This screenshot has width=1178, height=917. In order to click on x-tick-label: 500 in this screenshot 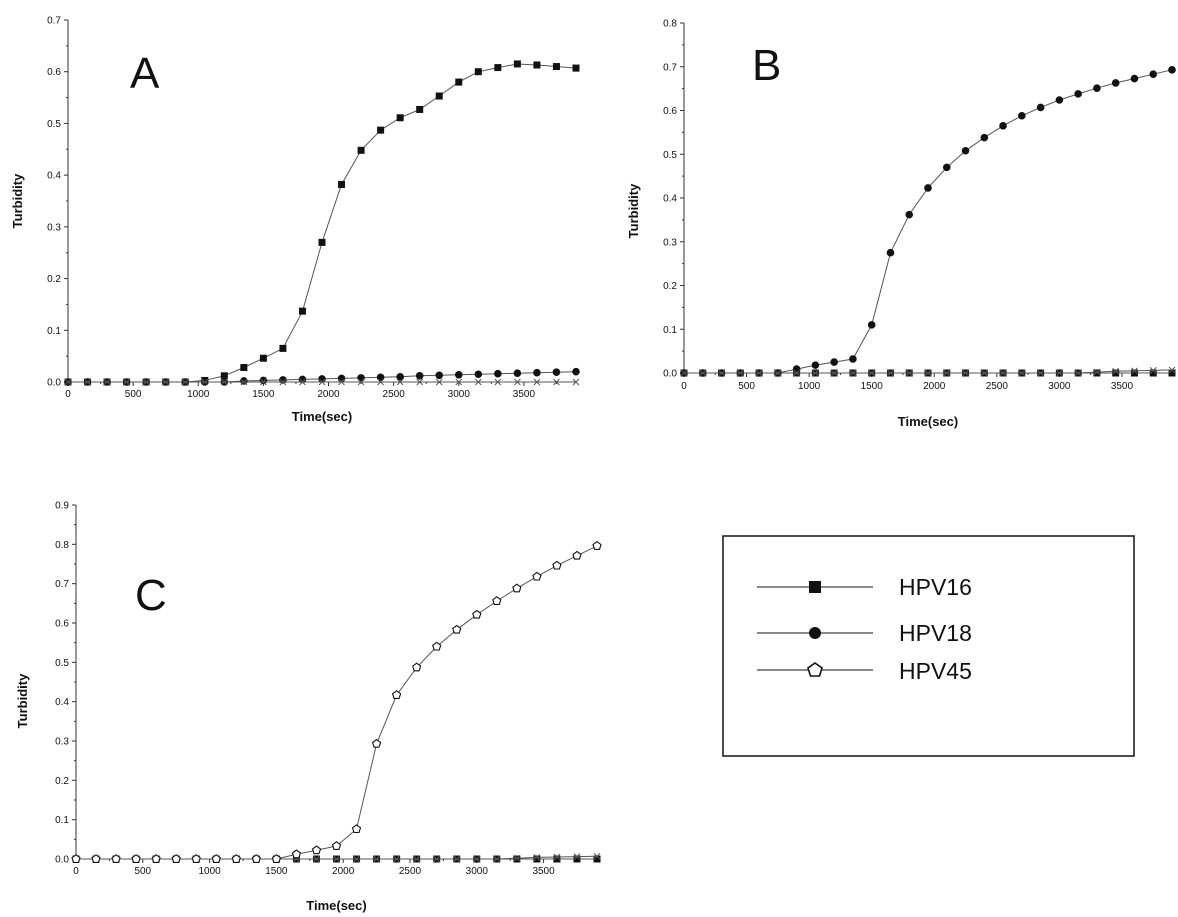, I will do `click(133, 394)`.